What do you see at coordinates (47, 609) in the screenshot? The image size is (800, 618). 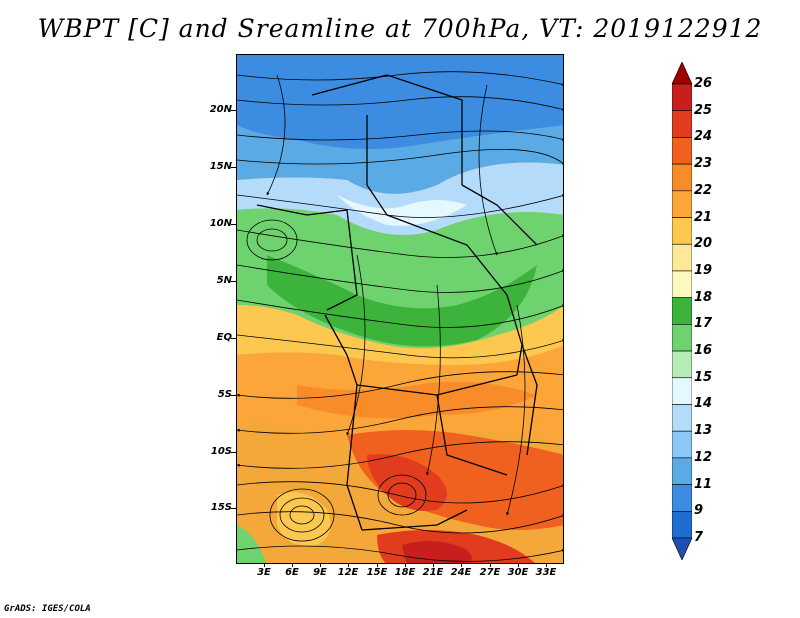 I see `grads-credit: GrADS: IGES/COLA` at bounding box center [47, 609].